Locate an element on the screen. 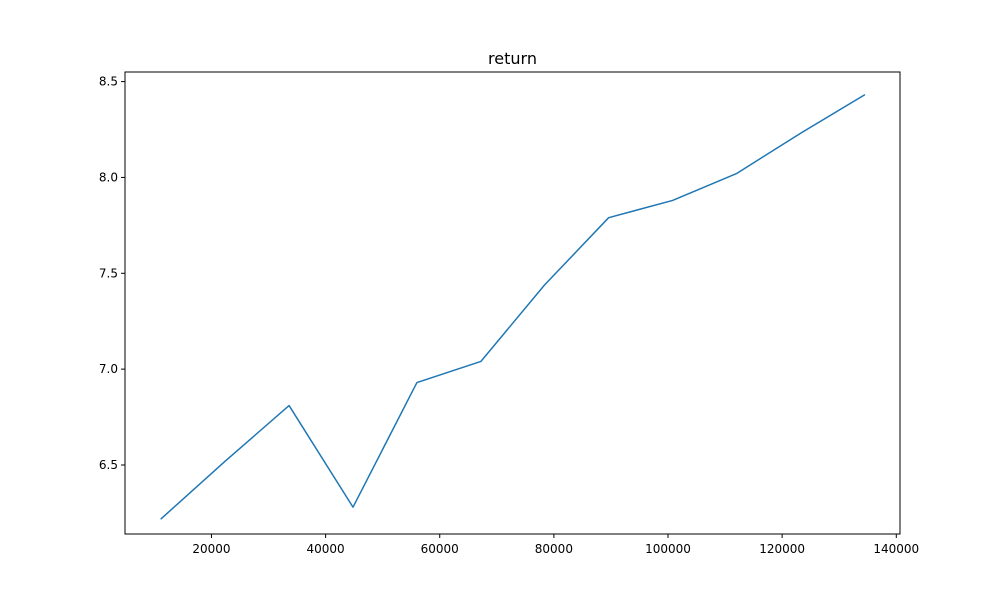  y-tick-label: 6.5 is located at coordinates (108, 465).